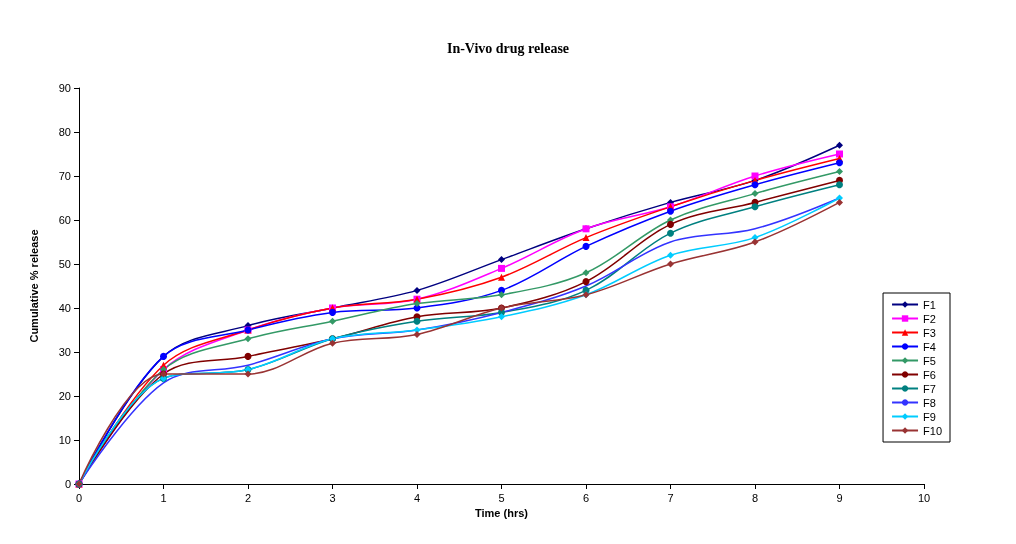 This screenshot has width=1016, height=544. Describe the element at coordinates (163, 497) in the screenshot. I see `x-tick-label: 1` at that location.